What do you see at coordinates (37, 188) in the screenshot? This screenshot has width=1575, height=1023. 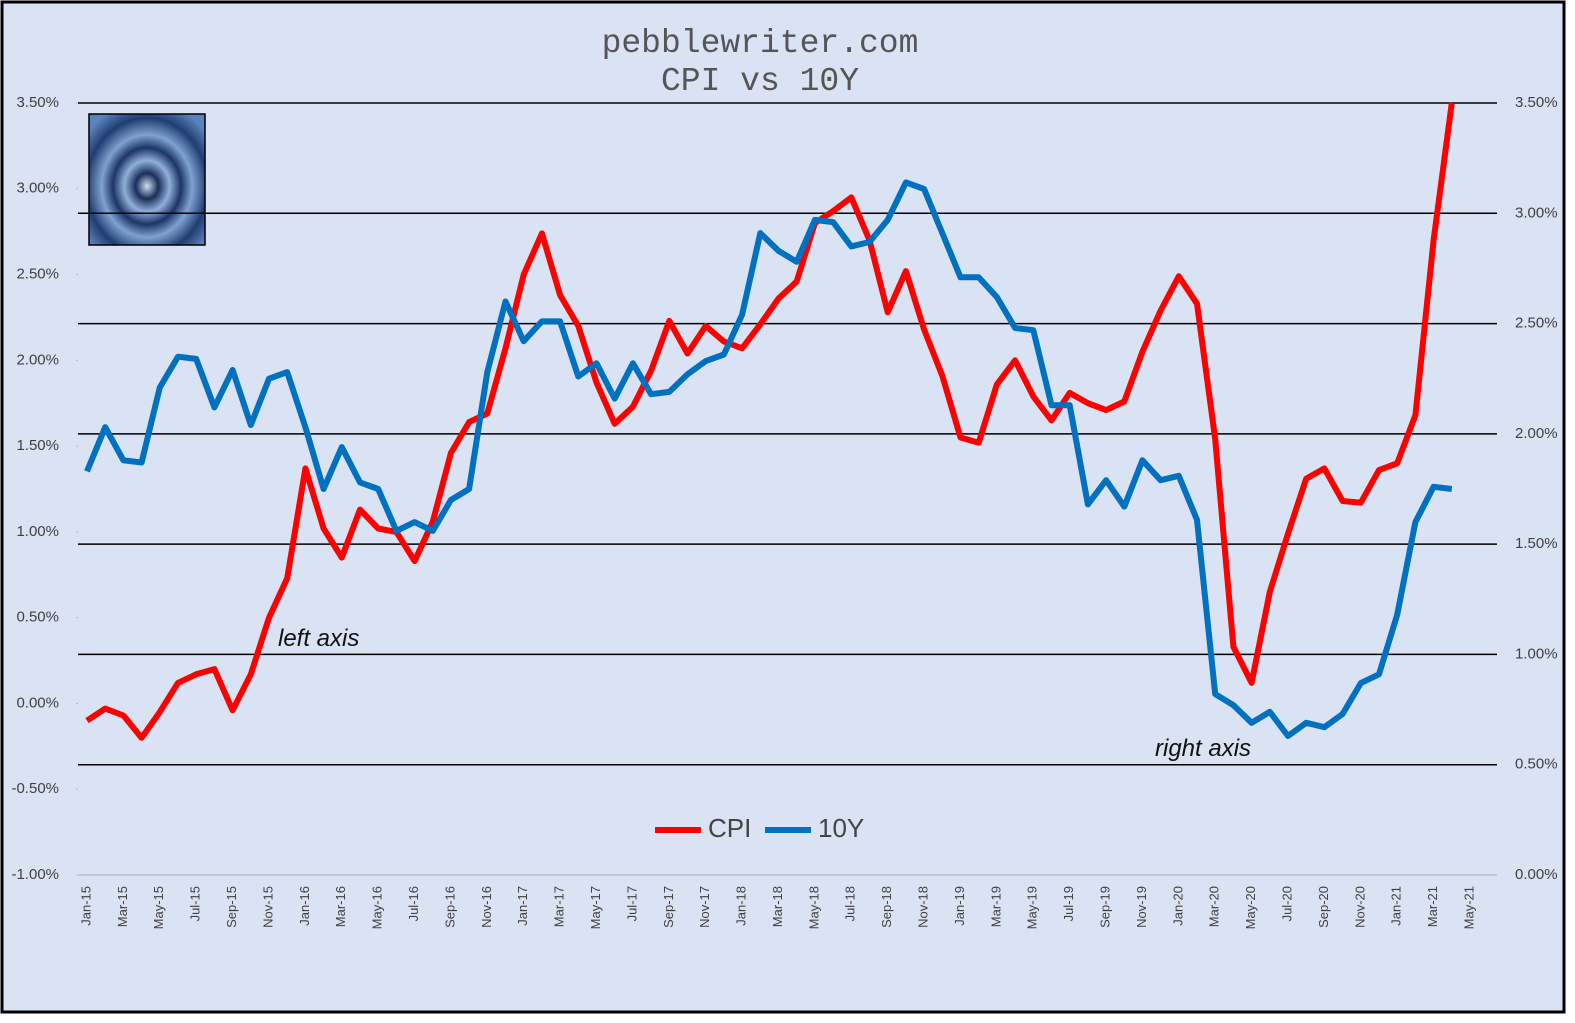 I see `y-tick-label: 3.00%` at bounding box center [37, 188].